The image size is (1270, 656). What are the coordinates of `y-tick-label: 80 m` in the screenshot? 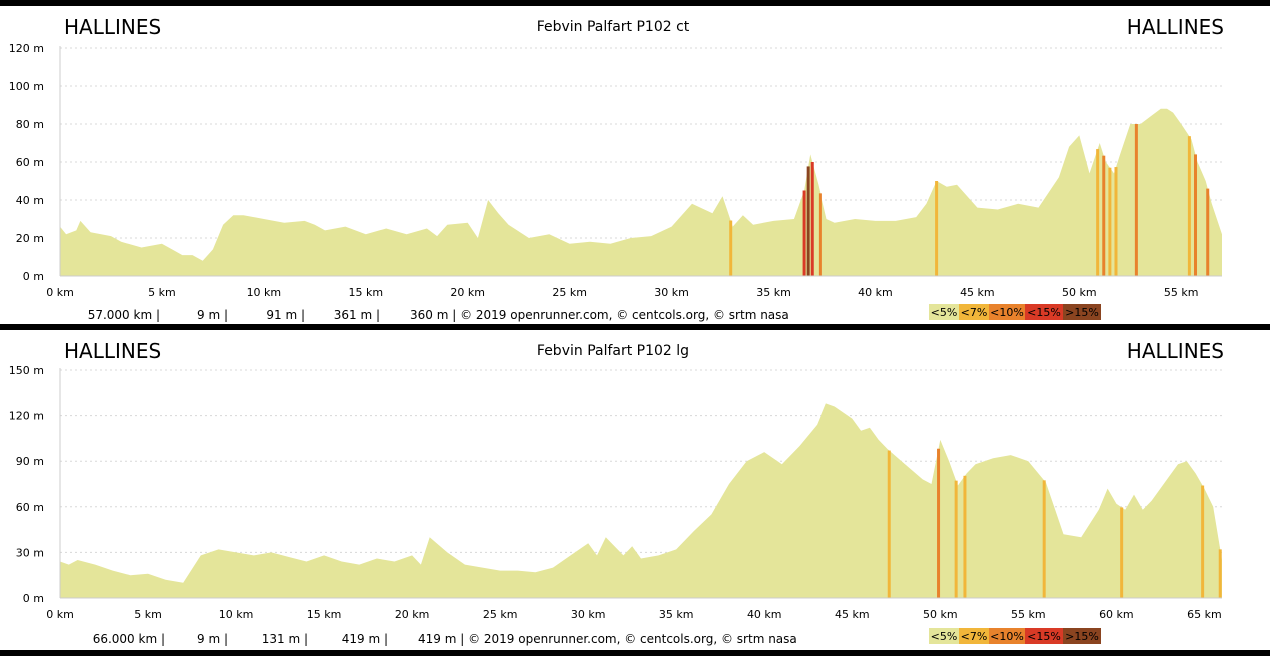 It's located at (30, 124).